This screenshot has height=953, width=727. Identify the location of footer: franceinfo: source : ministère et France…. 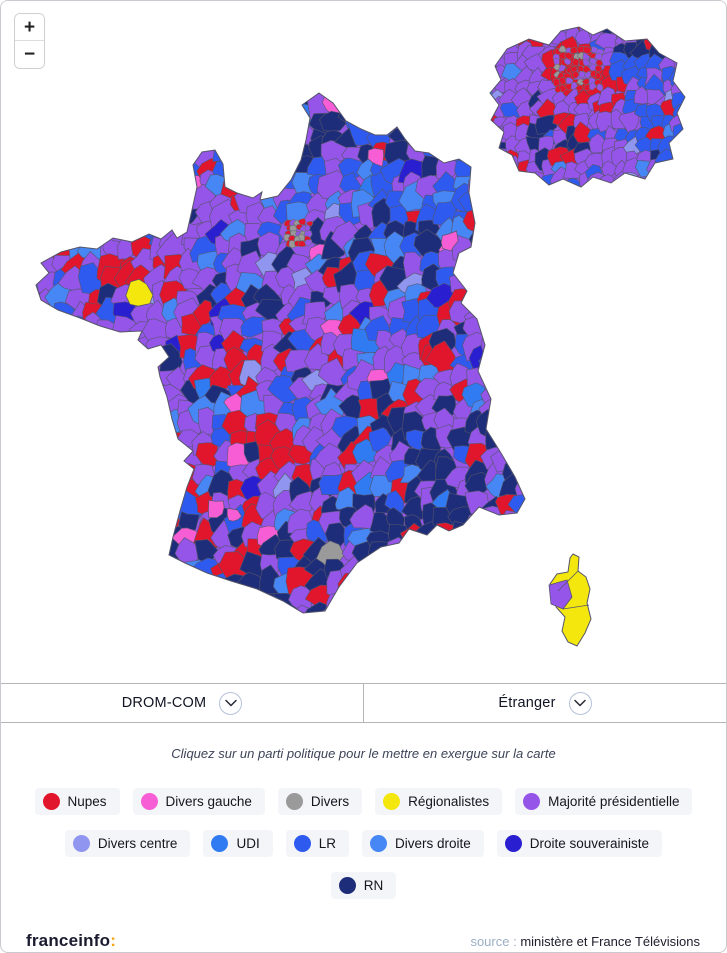
(363, 935).